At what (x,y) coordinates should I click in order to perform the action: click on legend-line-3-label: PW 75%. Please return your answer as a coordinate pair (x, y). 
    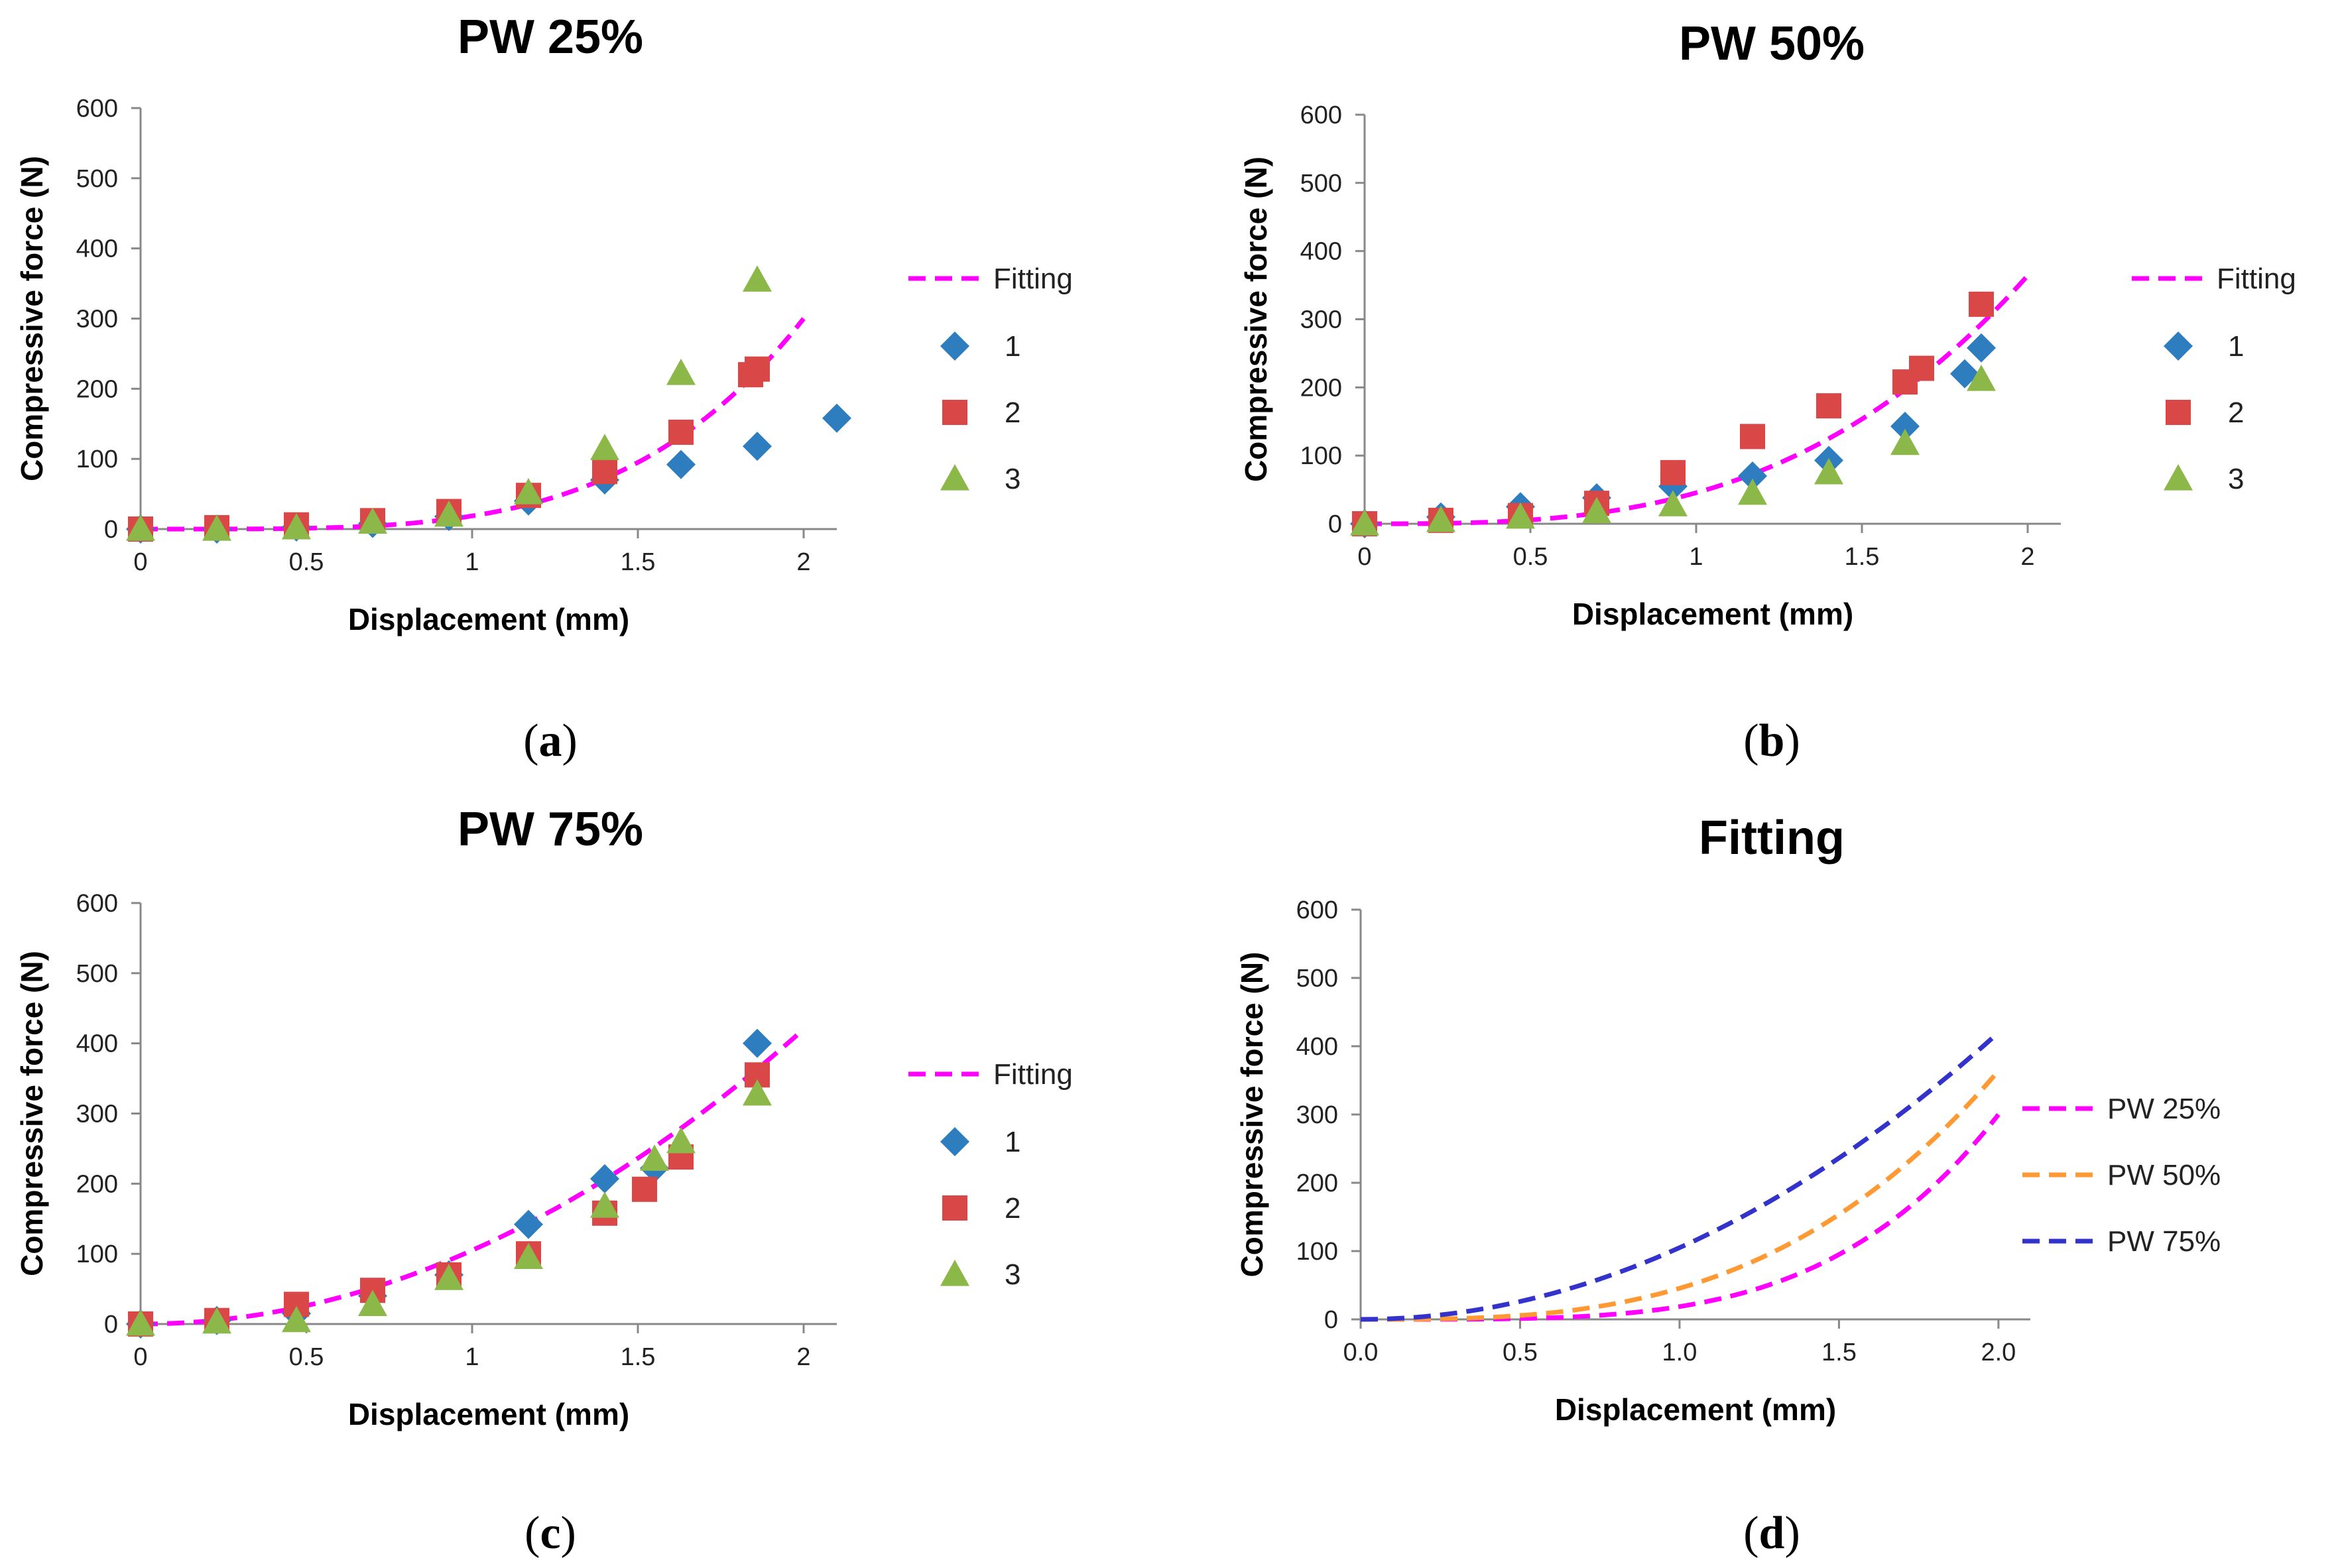
    Looking at the image, I should click on (2164, 1241).